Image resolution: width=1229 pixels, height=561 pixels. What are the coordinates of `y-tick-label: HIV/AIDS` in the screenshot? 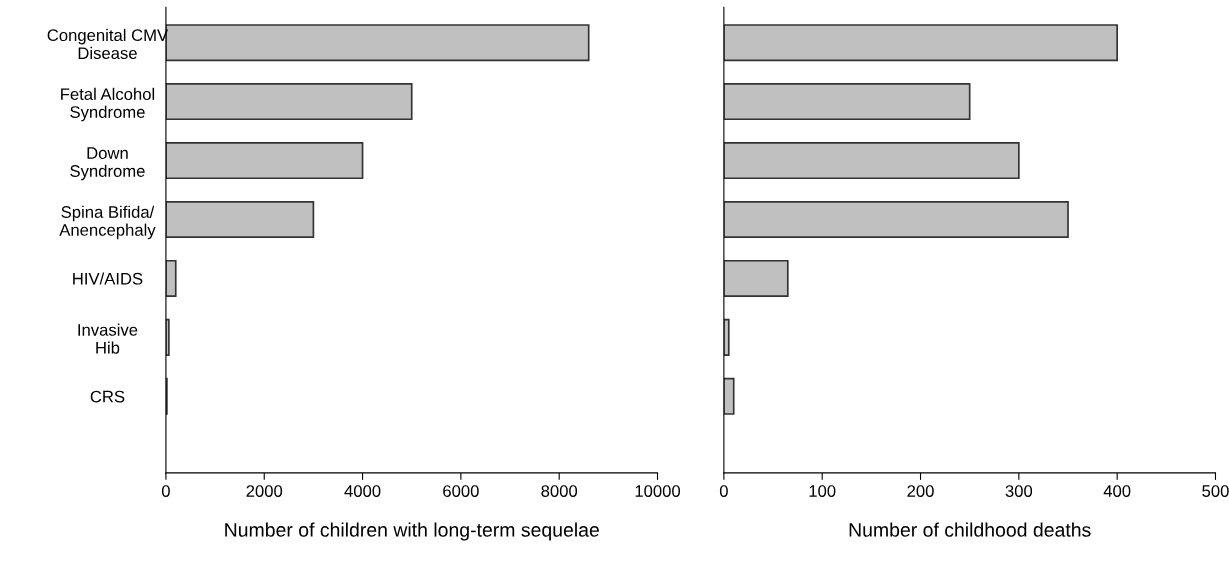 It's located at (108, 278).